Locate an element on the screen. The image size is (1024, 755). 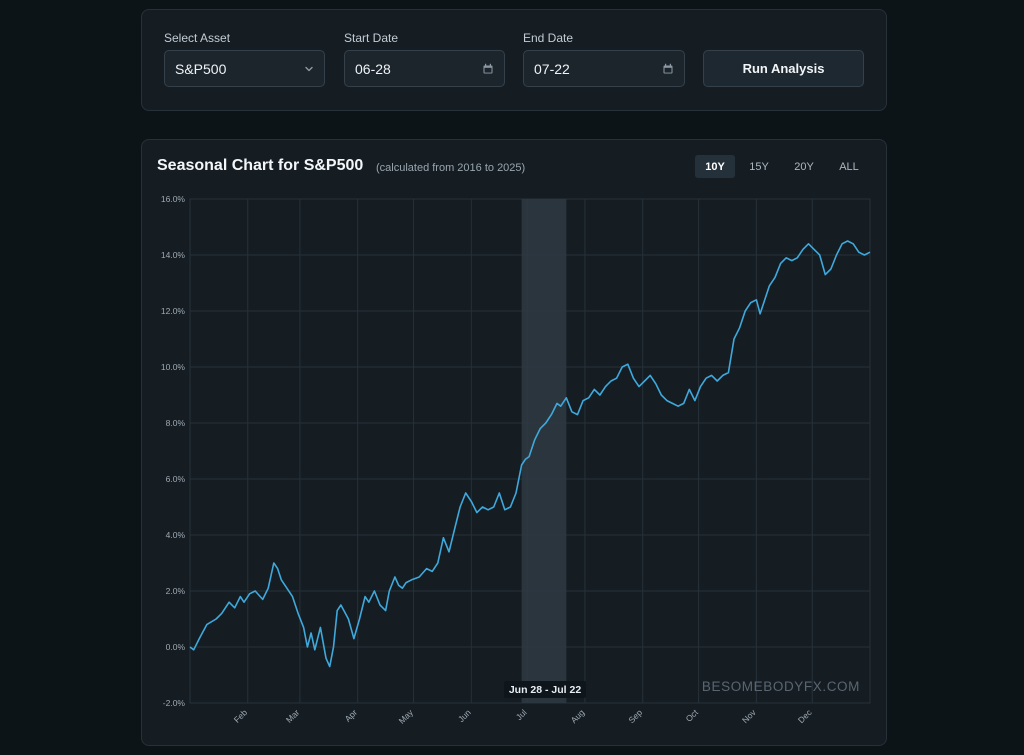
y-tick-label: 14.0% is located at coordinates (173, 255).